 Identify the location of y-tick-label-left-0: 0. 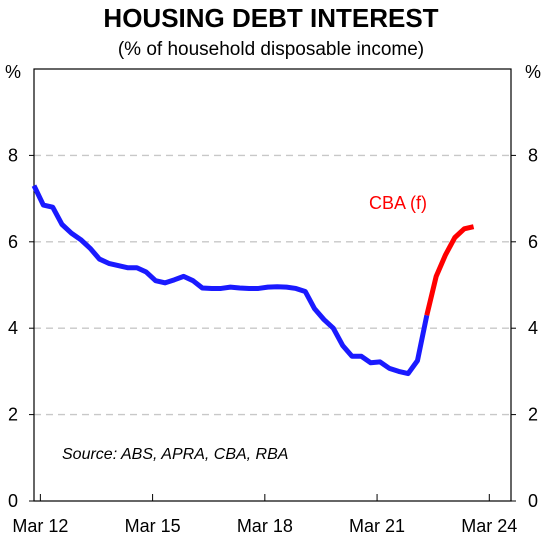
(13, 501).